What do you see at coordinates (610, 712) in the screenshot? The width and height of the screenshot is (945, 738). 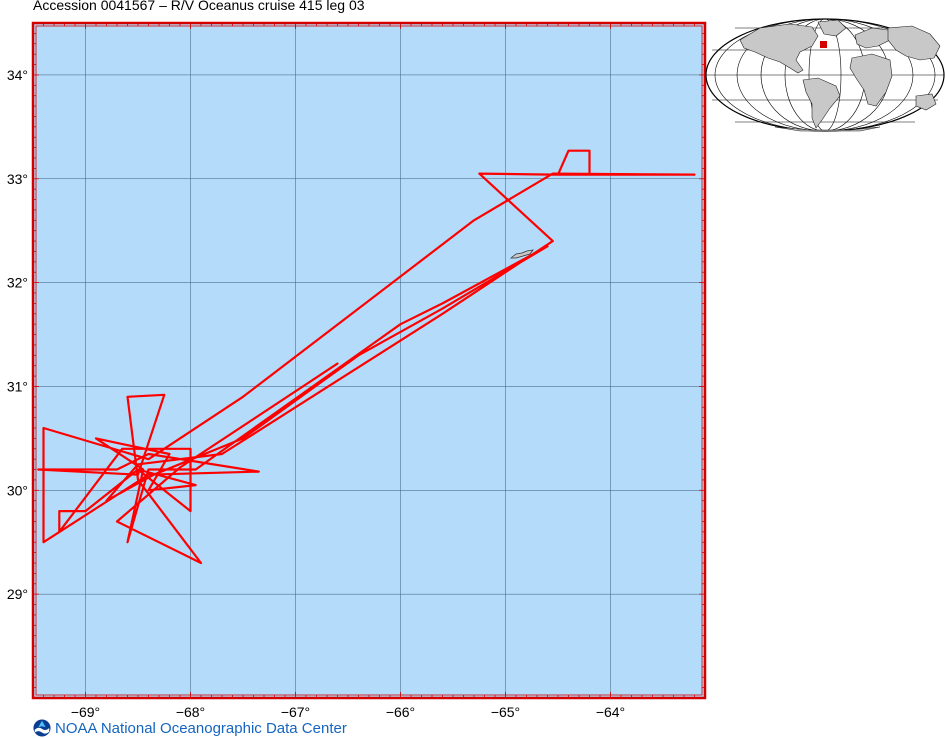 I see `longitude-tick-label: −64°` at bounding box center [610, 712].